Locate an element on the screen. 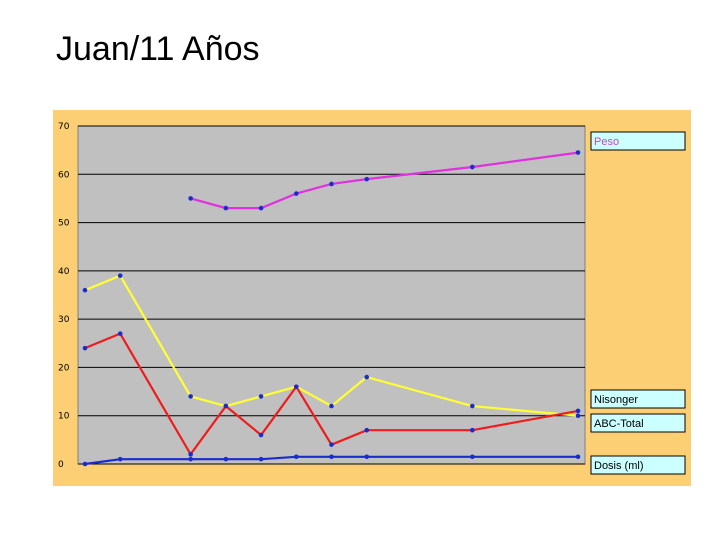 Image resolution: width=720 pixels, height=540 pixels. legend-label-2: ABC-Total is located at coordinates (619, 424).